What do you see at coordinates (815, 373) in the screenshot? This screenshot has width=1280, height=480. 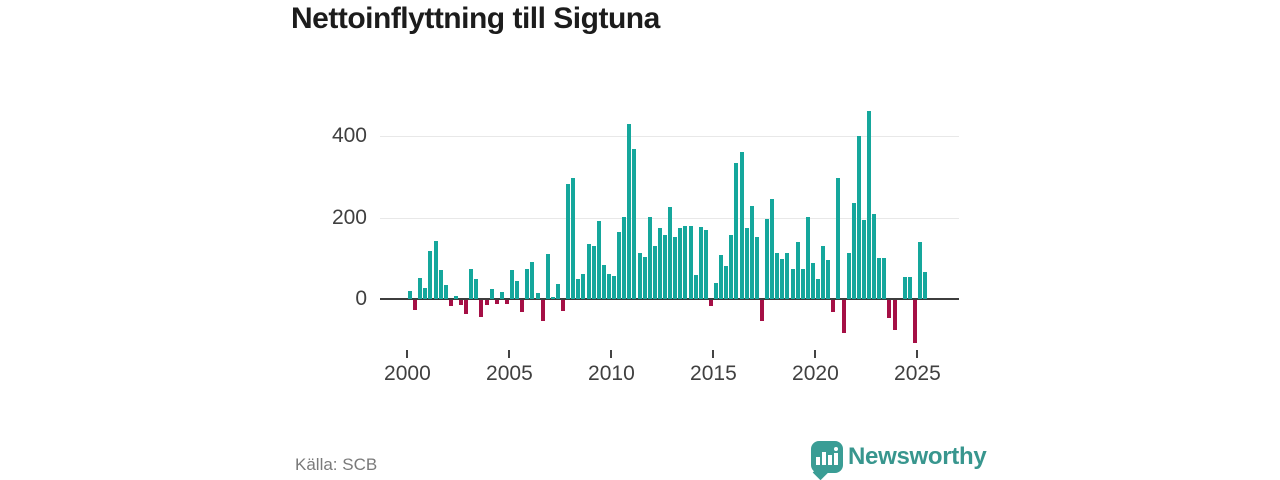 I see `x-axis-label-2020: 2020` at bounding box center [815, 373].